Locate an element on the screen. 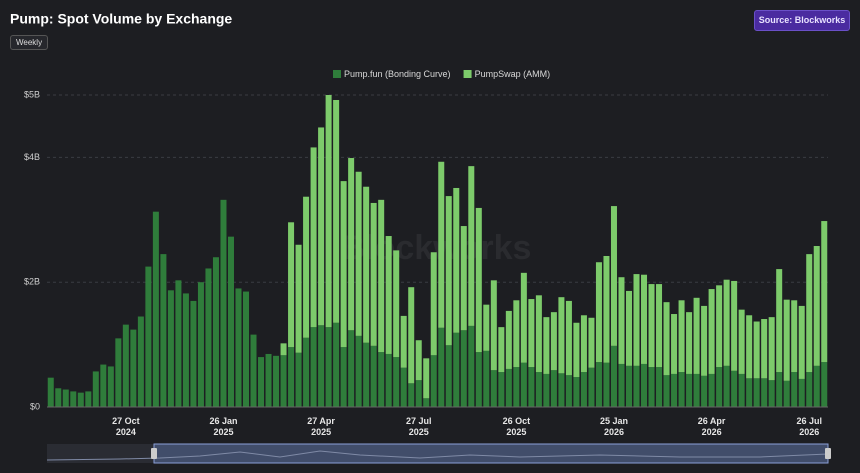 This screenshot has width=860, height=473. legend-swatch is located at coordinates (337, 74).